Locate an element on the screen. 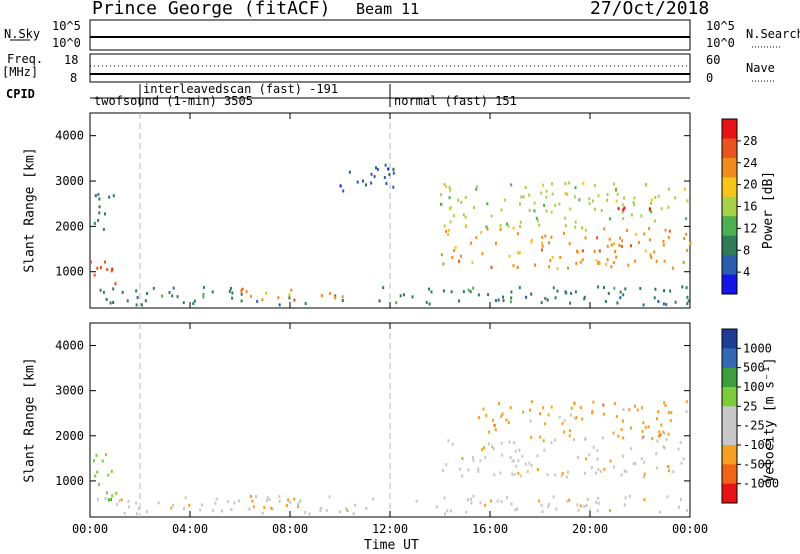 This screenshot has height=554, width=800. colorbar-tick-label: 8 is located at coordinates (746, 250).